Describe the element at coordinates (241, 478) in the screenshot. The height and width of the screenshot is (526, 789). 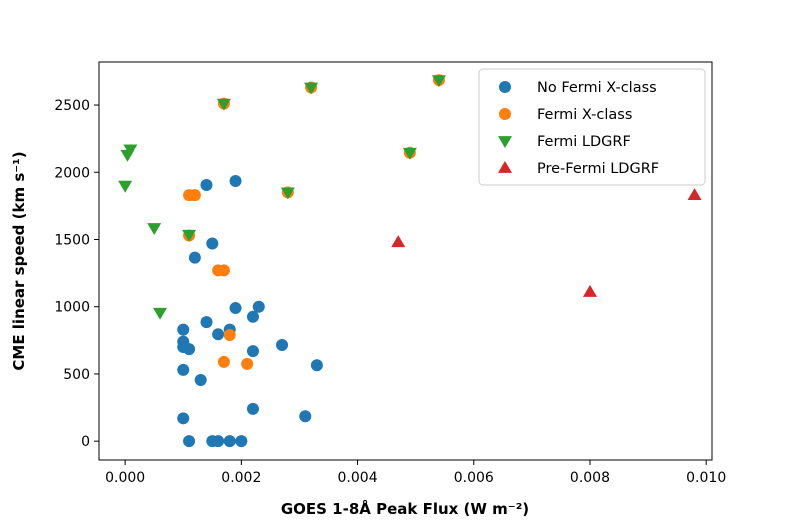
I see `x-tick-label: 0.002` at that location.